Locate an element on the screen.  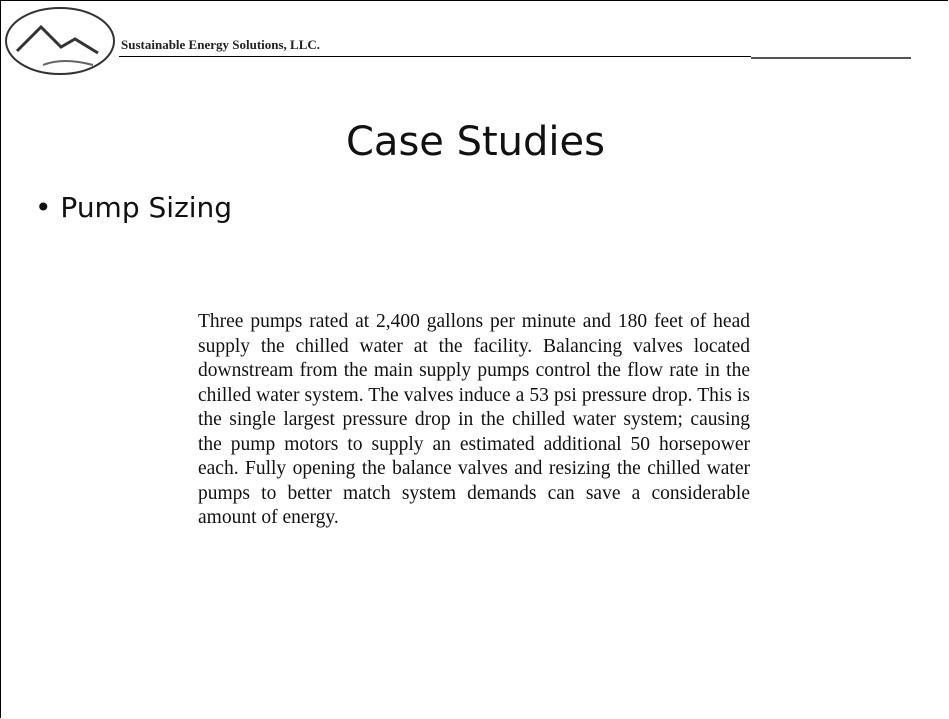
company-name: Sustainable Energy Solutions, LLC. is located at coordinates (221, 44).